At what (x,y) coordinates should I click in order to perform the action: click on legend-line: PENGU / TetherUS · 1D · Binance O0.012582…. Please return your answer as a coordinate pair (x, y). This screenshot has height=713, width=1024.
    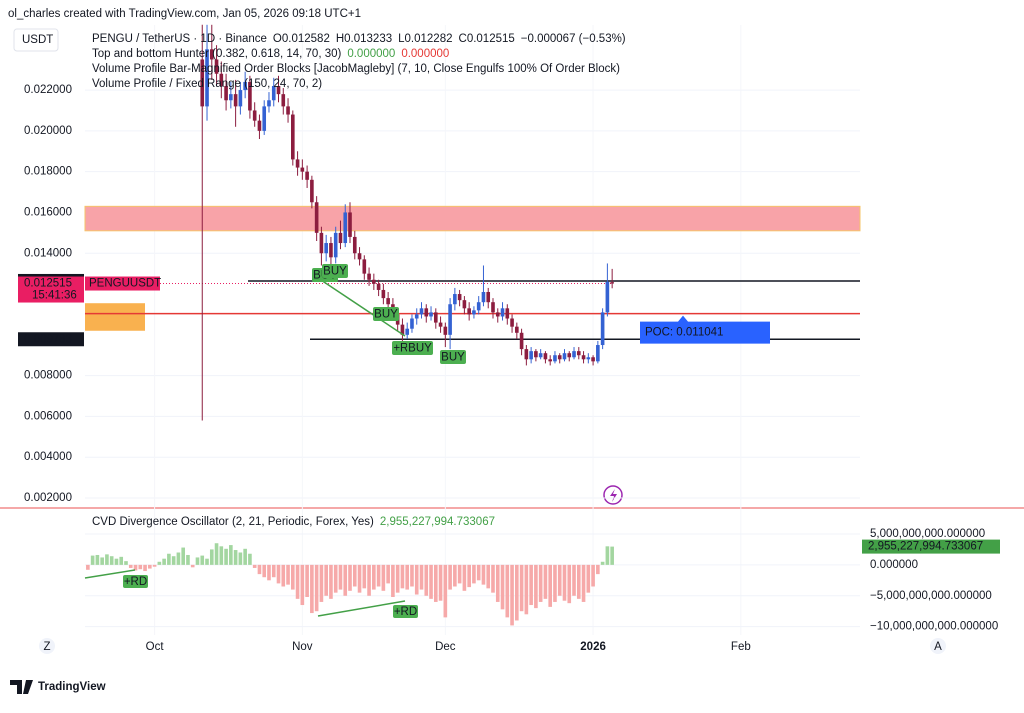
    Looking at the image, I should click on (359, 39).